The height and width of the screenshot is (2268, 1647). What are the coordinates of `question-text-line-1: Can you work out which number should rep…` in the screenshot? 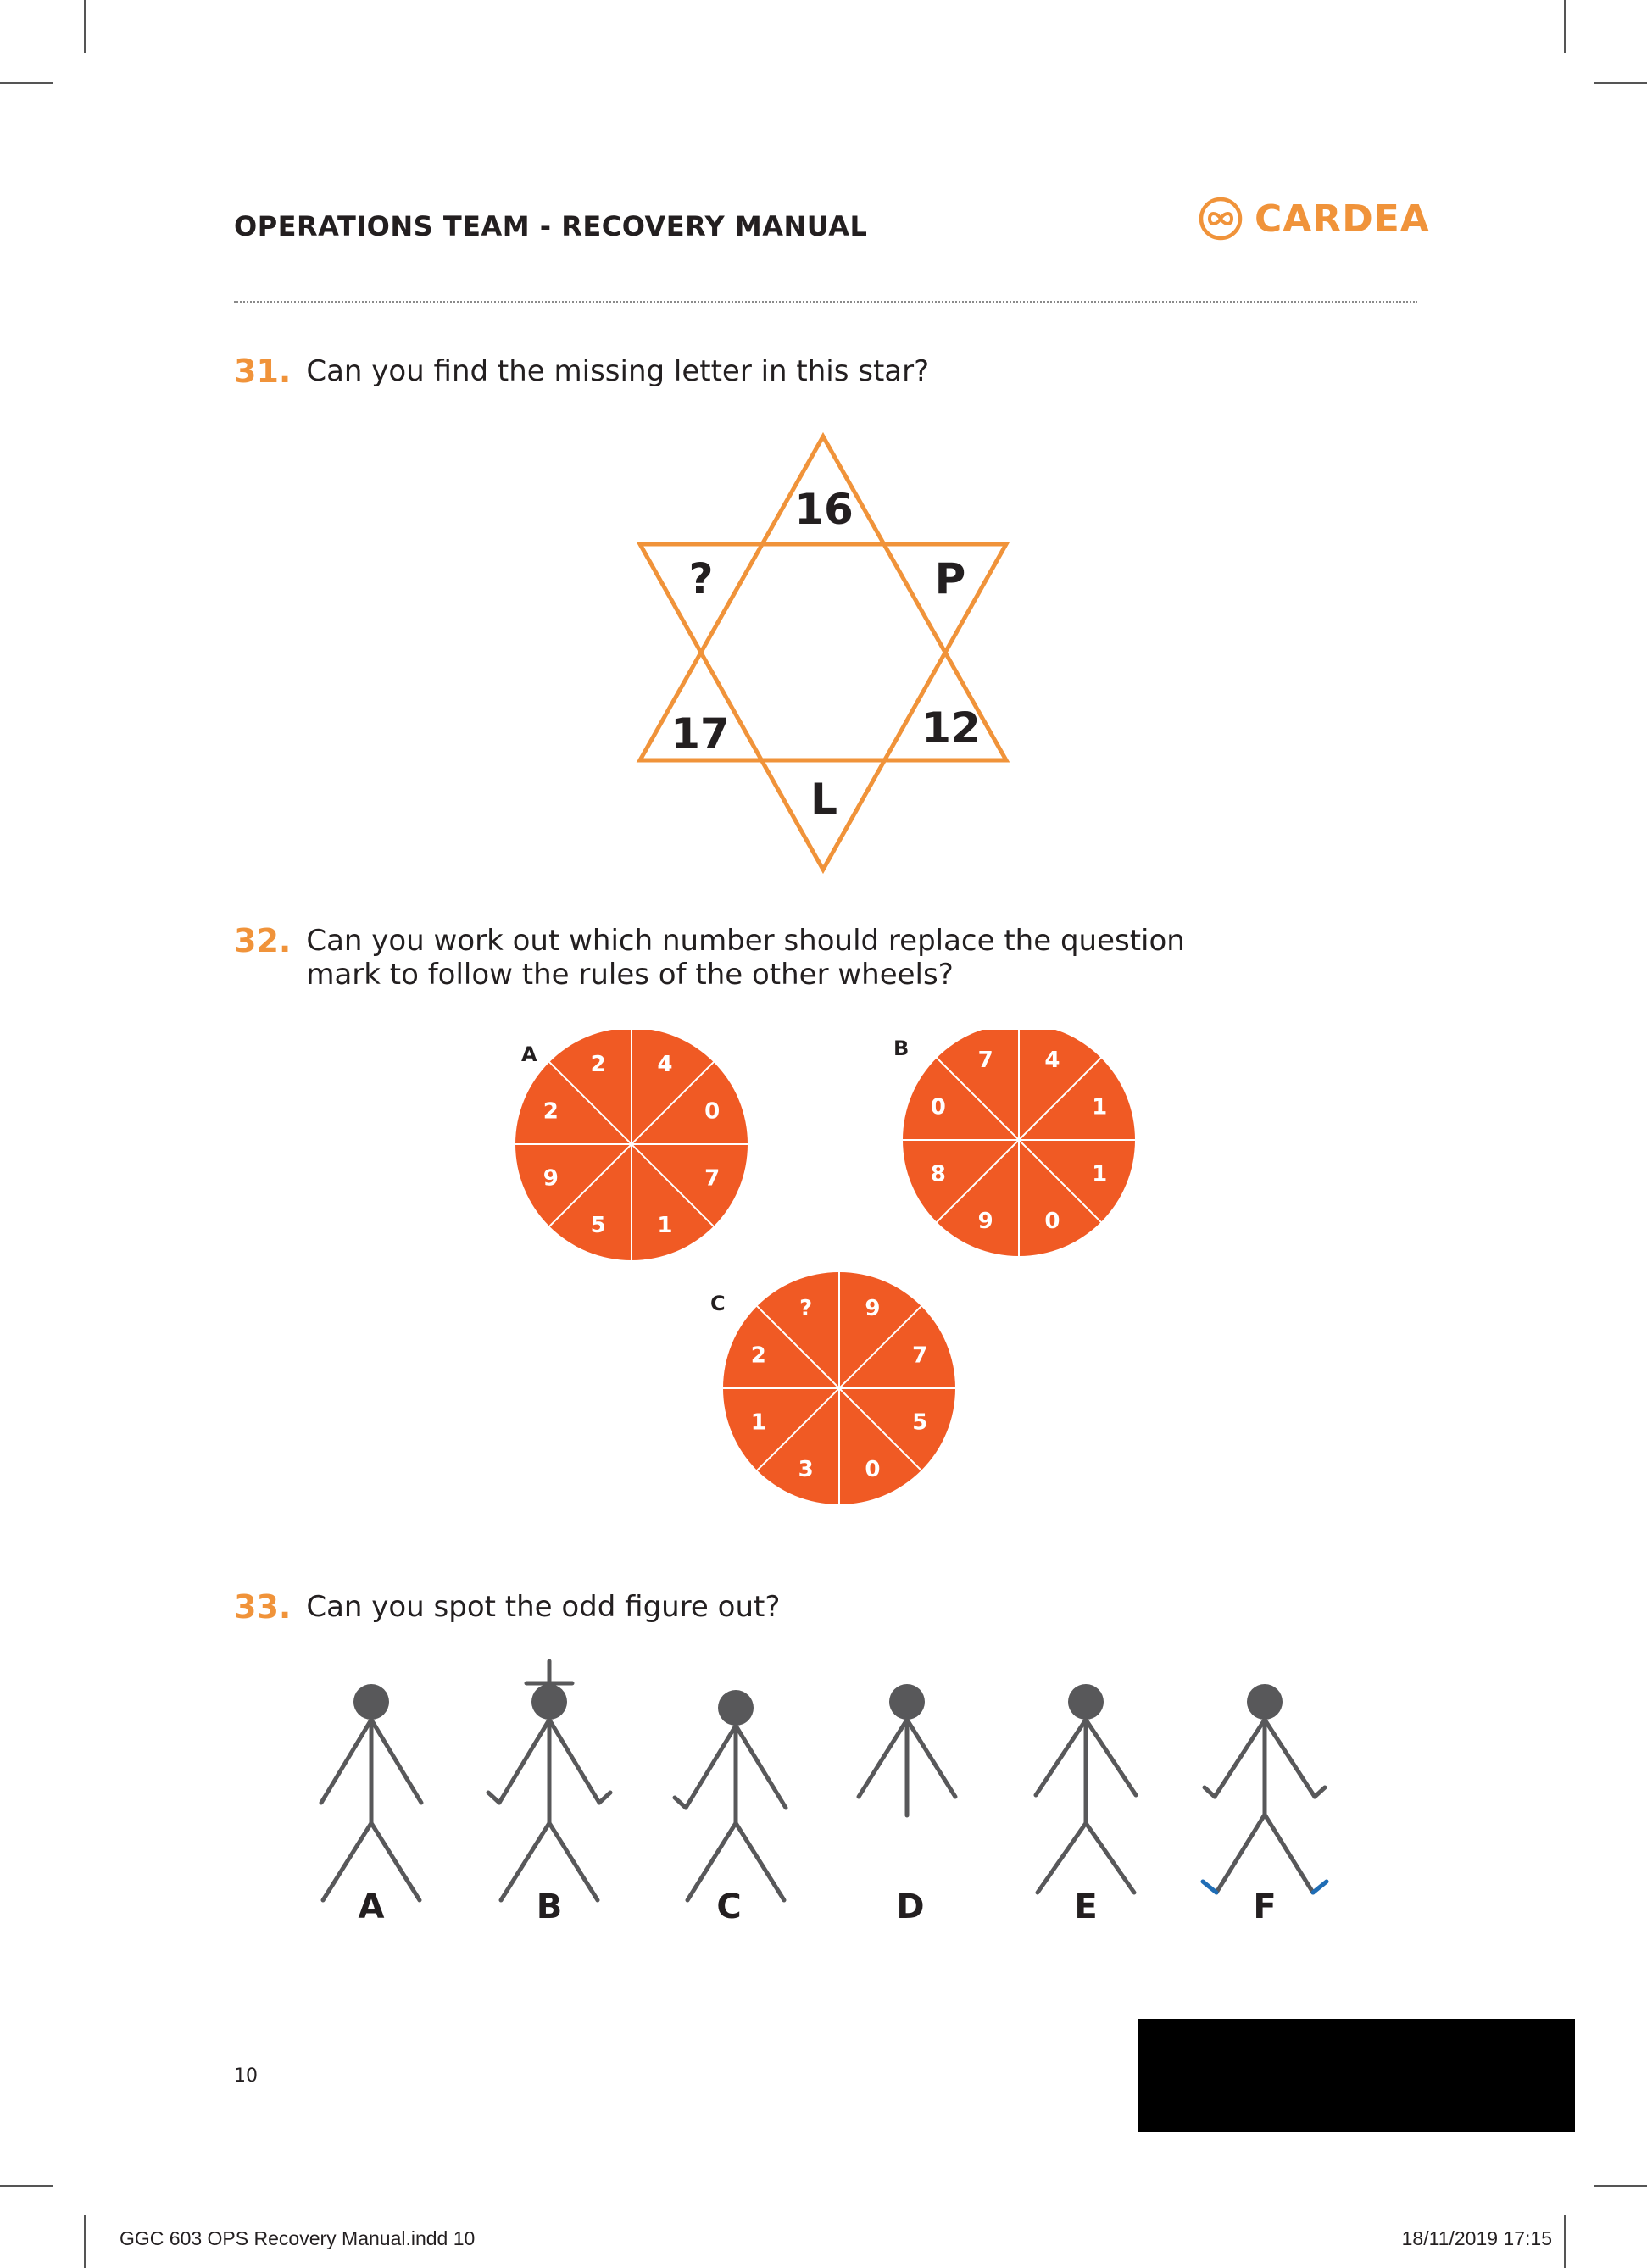 It's located at (745, 941).